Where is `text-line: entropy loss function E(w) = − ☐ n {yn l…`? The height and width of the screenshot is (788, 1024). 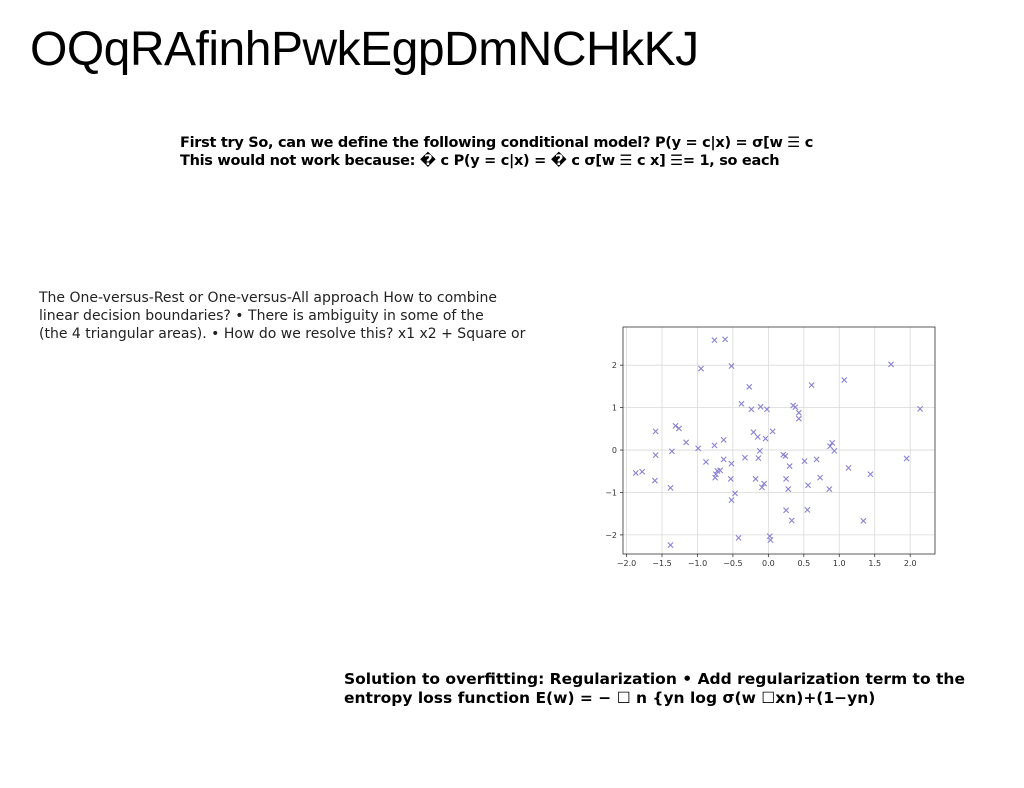 text-line: entropy loss function E(w) = − ☐ n {yn l… is located at coordinates (610, 697).